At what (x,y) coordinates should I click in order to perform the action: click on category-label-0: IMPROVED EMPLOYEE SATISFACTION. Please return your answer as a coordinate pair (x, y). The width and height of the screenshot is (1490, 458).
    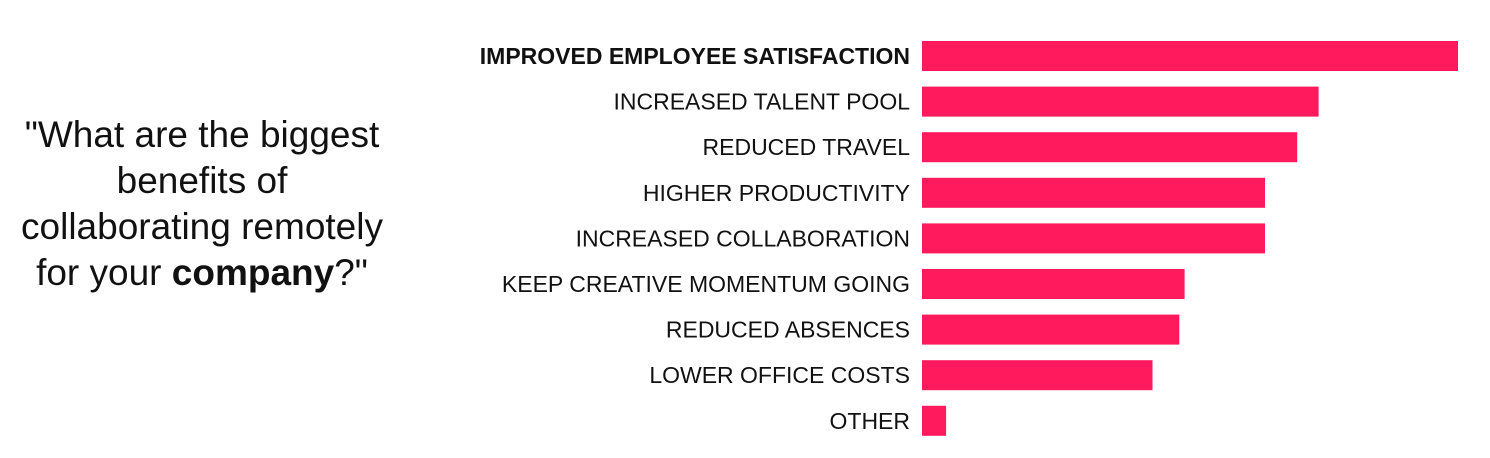
    Looking at the image, I should click on (695, 56).